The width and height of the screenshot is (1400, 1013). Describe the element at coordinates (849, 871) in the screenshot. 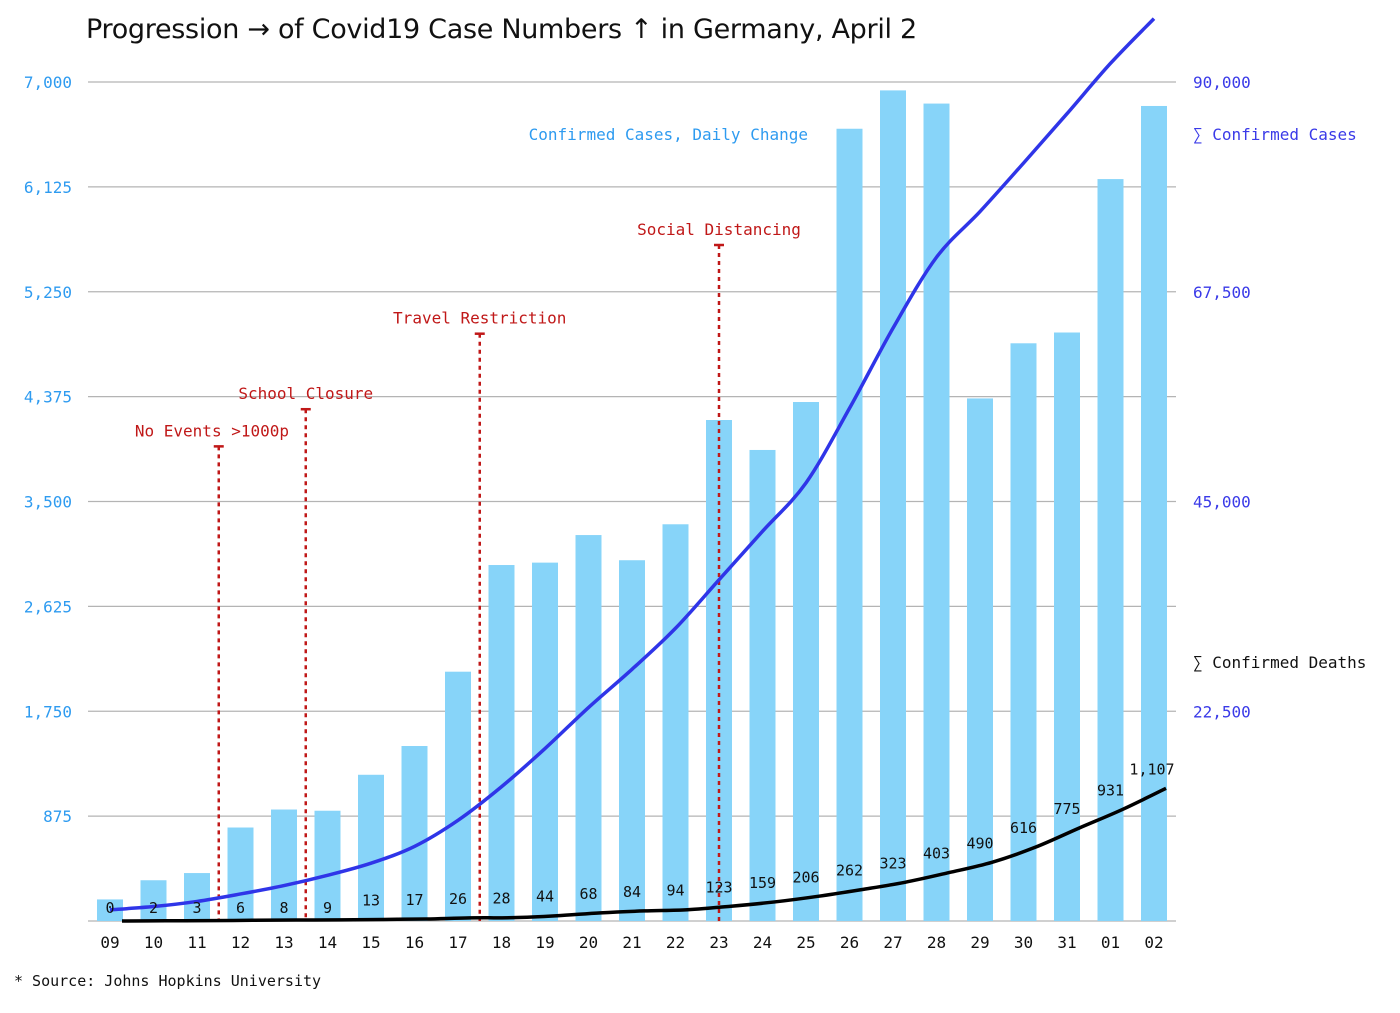

I see `death-count-label: 262` at that location.